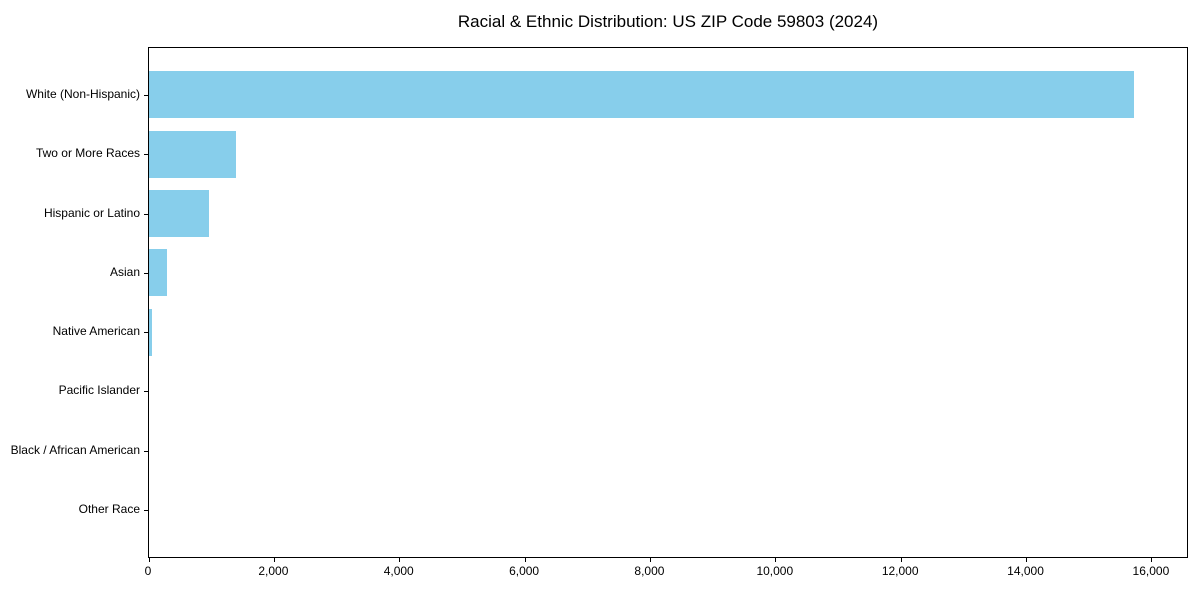  What do you see at coordinates (99, 390) in the screenshot?
I see `y-axis-label-pacific-islander: Pacific Islander` at bounding box center [99, 390].